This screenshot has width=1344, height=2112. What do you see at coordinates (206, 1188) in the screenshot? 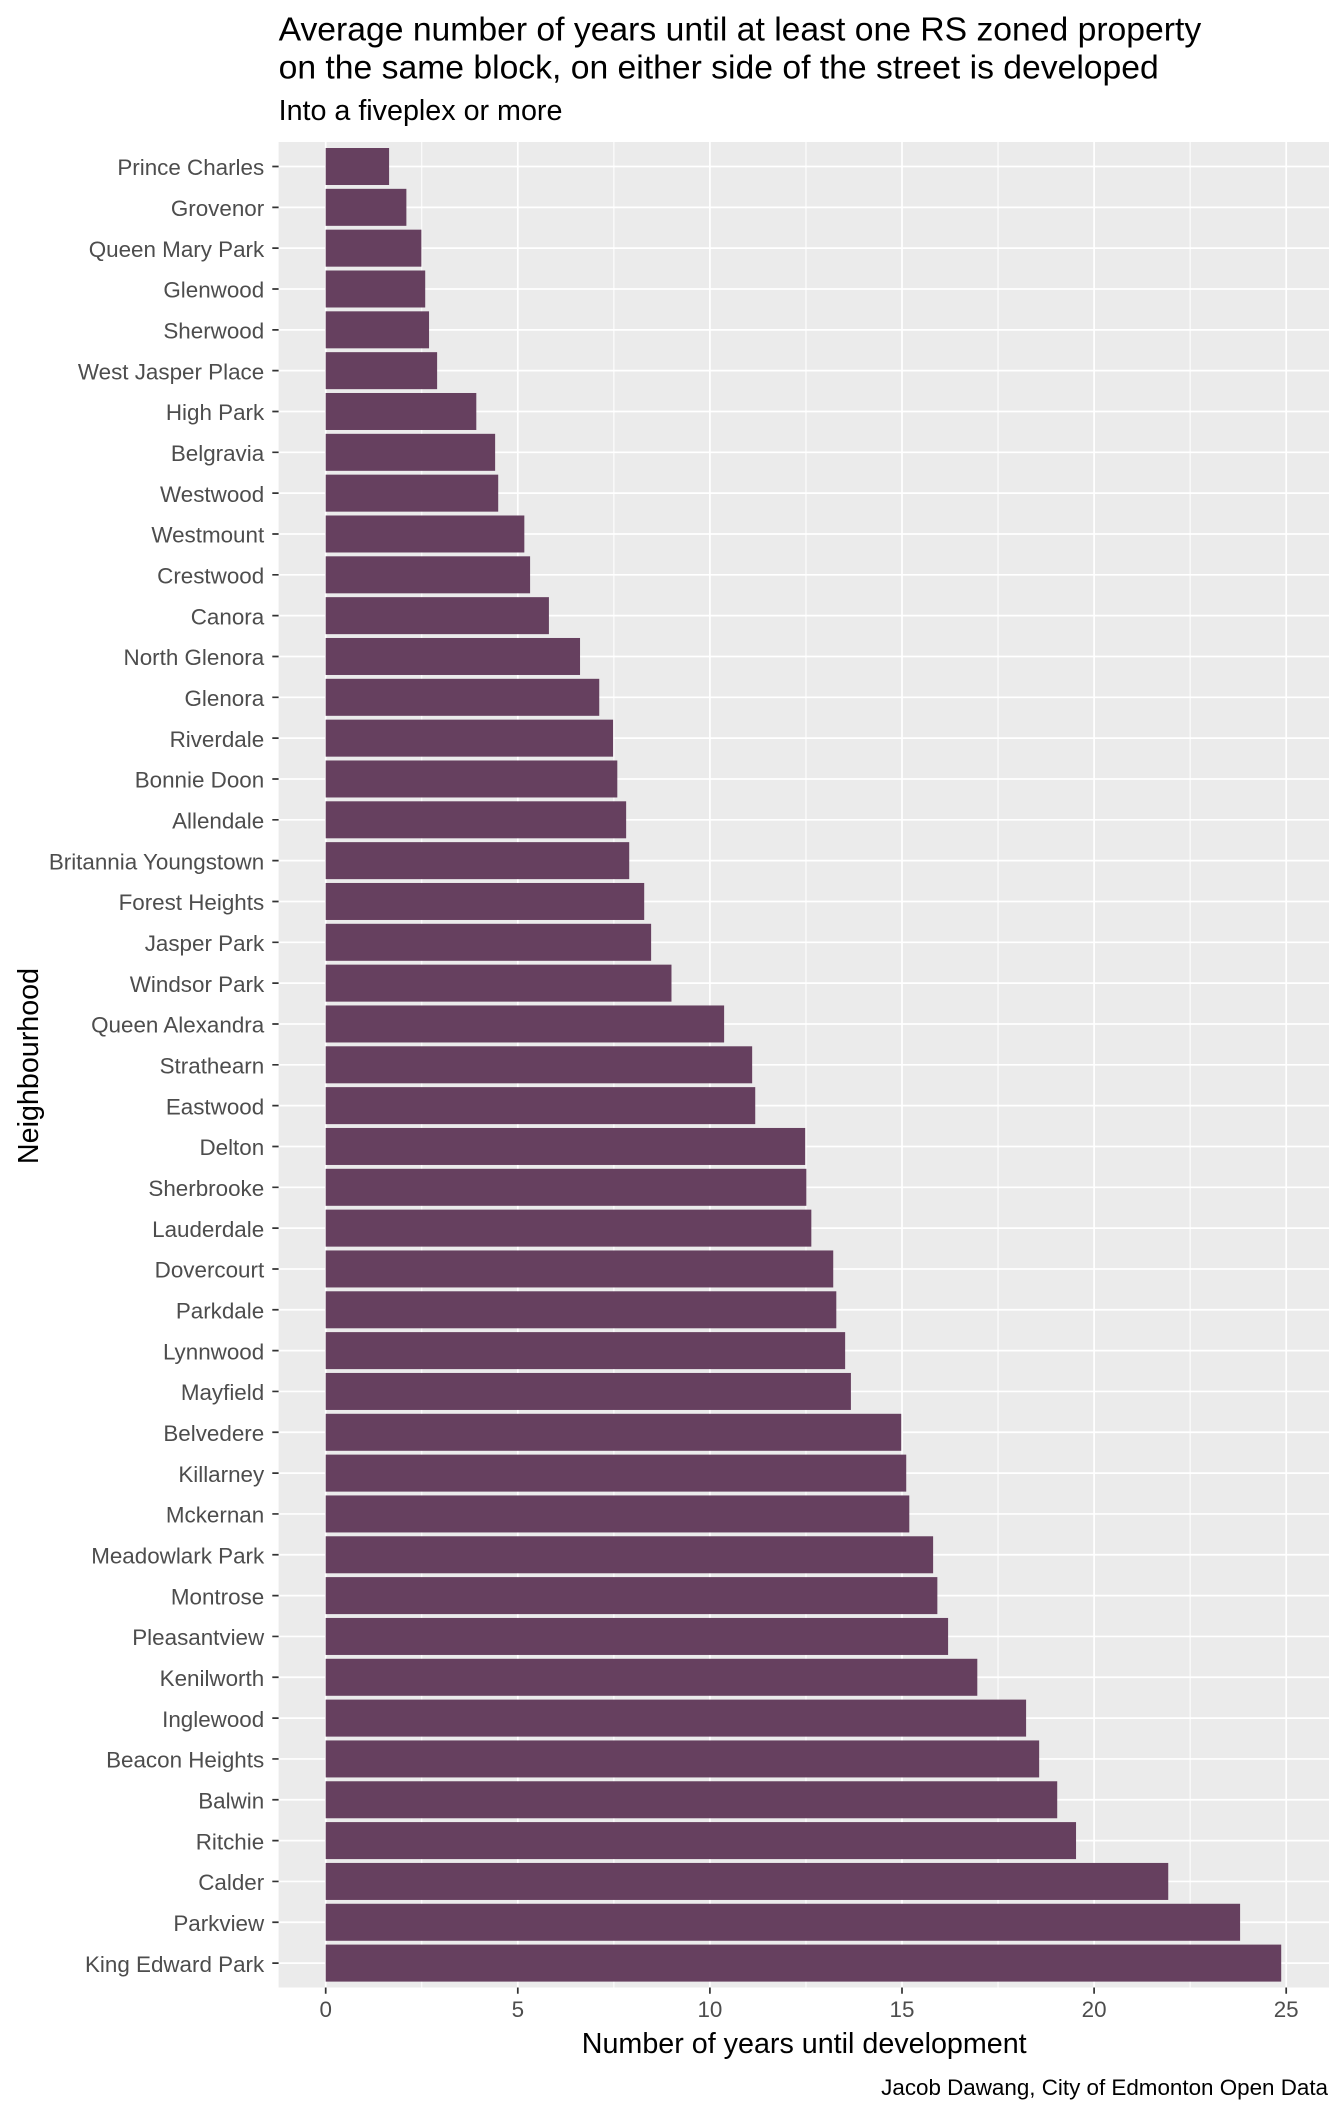
I see `svg-text: Sherbrooke` at bounding box center [206, 1188].